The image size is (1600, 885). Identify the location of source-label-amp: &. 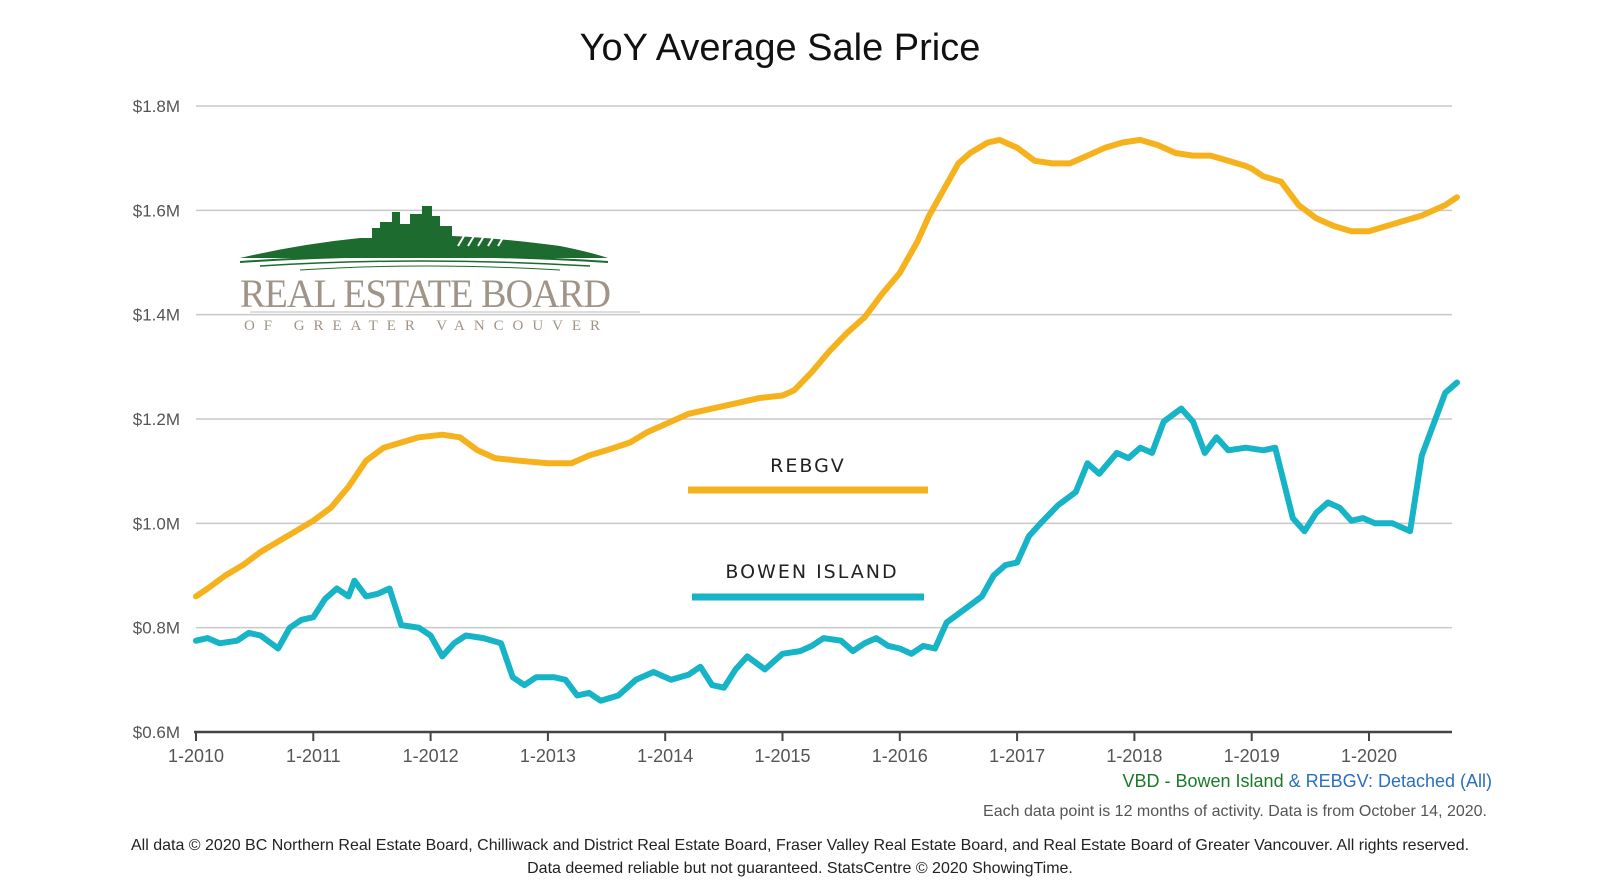
(1295, 781).